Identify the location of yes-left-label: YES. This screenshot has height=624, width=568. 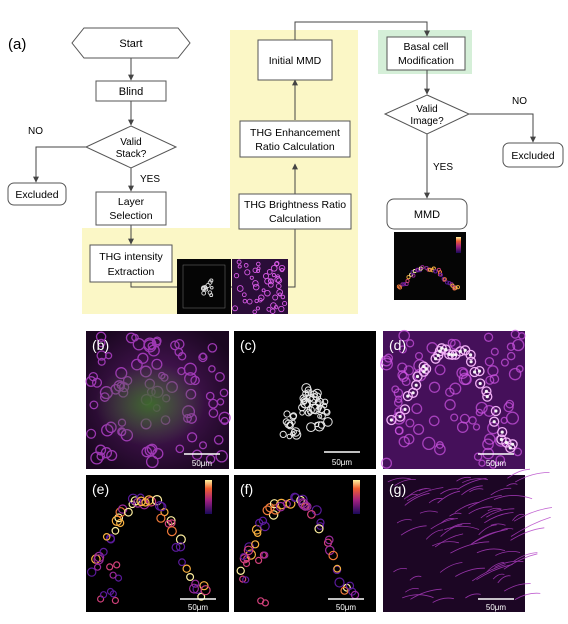
(150, 179).